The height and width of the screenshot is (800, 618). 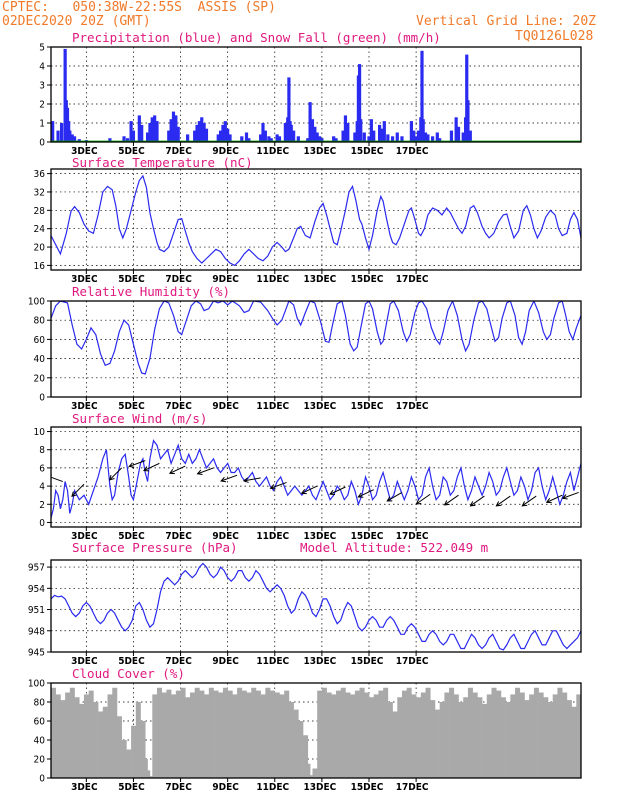 What do you see at coordinates (42, 450) in the screenshot?
I see `y-tick-label: 8` at bounding box center [42, 450].